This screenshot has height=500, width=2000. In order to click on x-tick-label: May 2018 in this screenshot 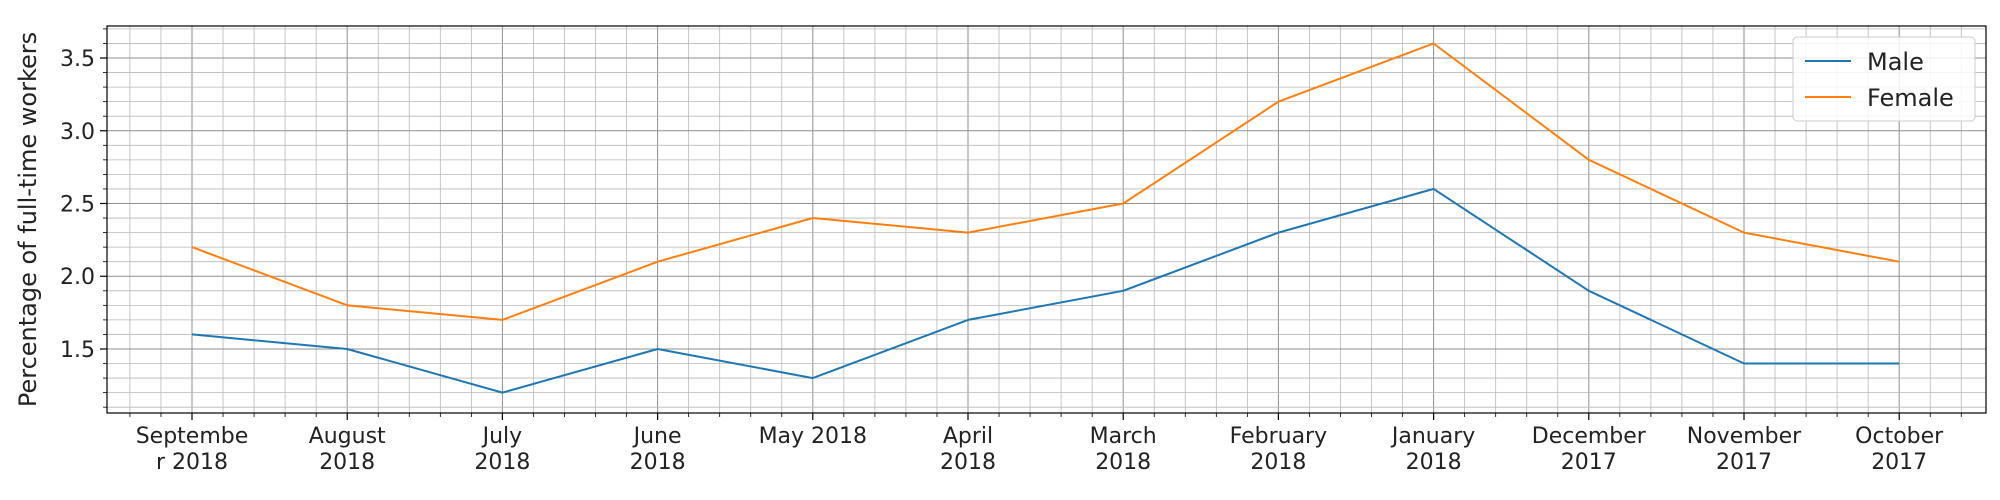, I will do `click(813, 436)`.